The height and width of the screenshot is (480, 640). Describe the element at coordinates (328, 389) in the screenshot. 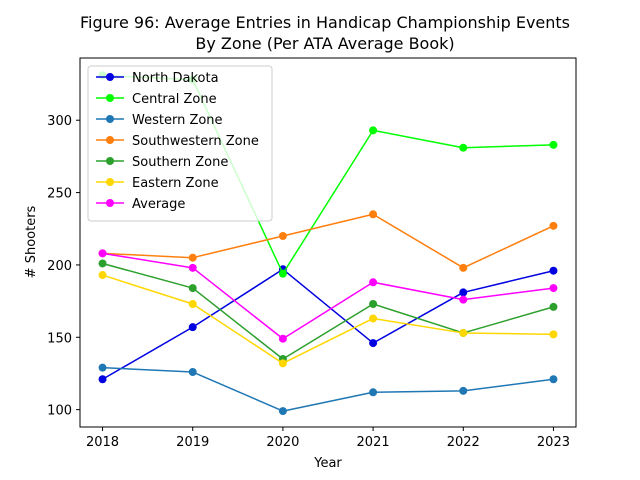

I see `series-line-western-zone` at that location.